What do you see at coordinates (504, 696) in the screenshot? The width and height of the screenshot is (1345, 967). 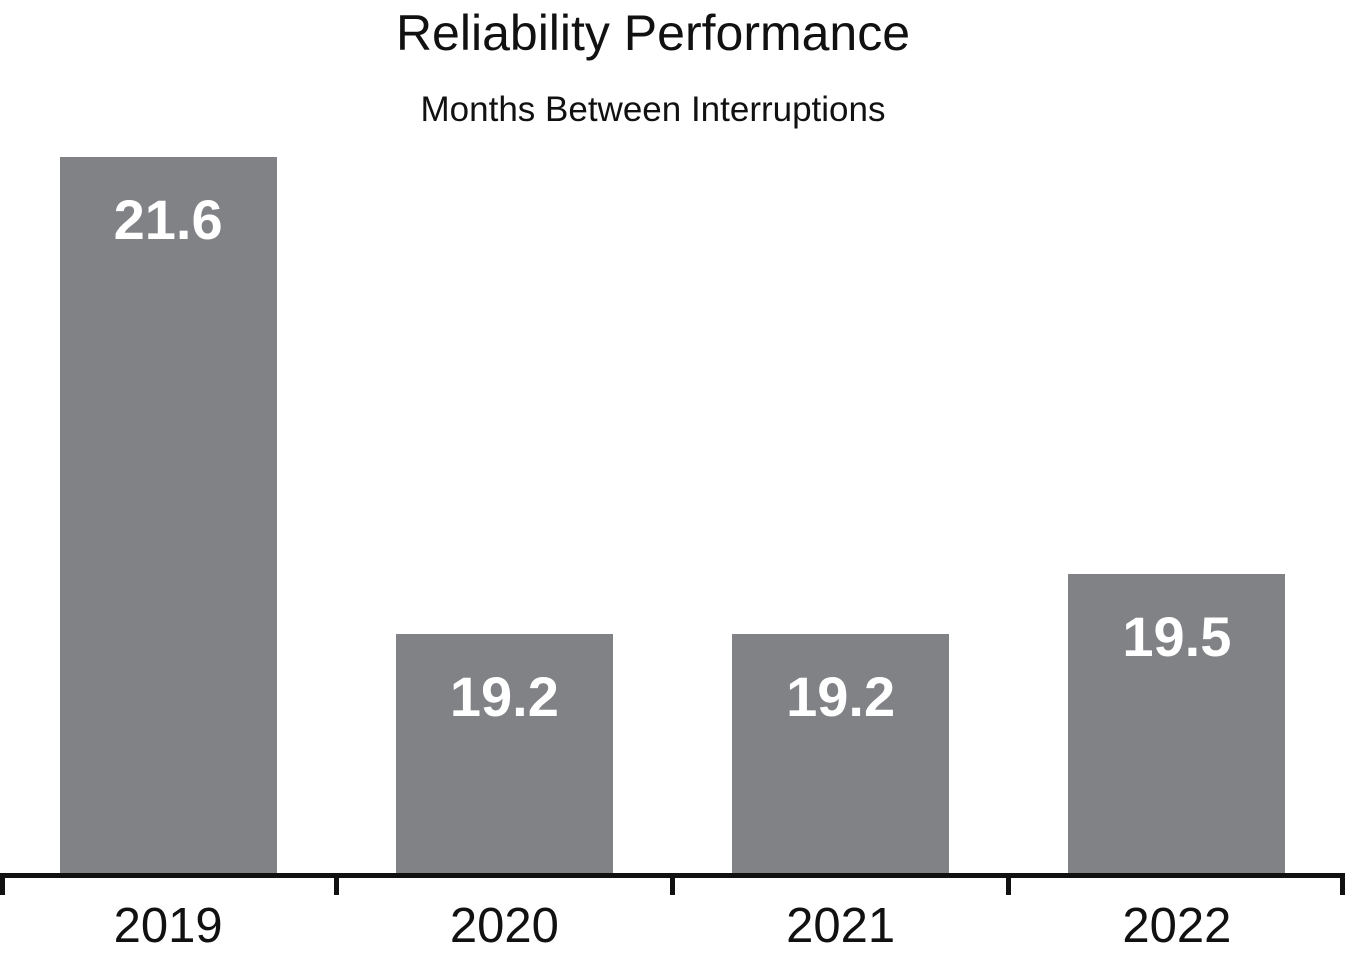 I see `bar-value-label-2020: 19.2` at bounding box center [504, 696].